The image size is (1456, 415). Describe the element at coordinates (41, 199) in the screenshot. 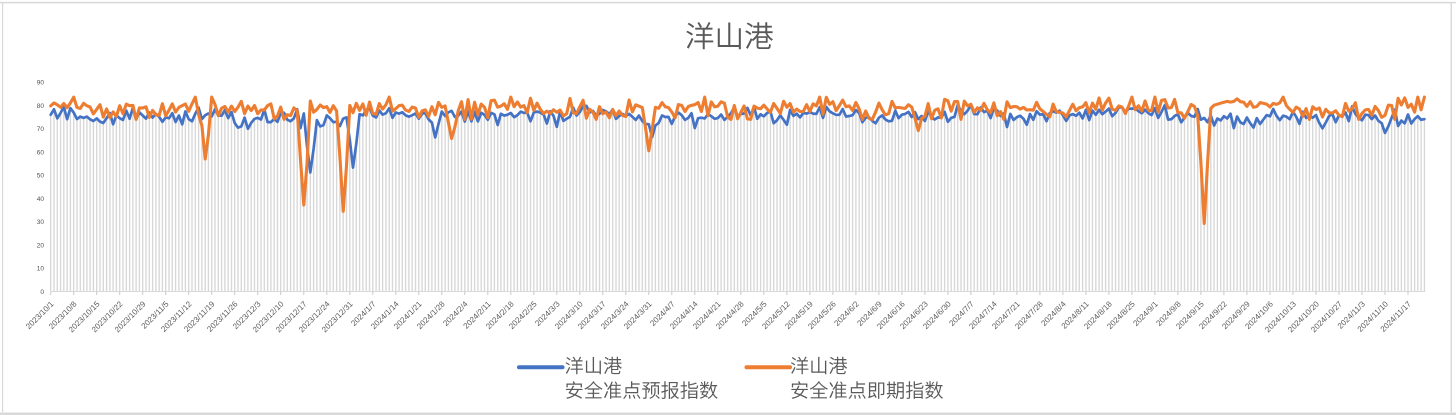

I see `svg-text: 40` at that location.